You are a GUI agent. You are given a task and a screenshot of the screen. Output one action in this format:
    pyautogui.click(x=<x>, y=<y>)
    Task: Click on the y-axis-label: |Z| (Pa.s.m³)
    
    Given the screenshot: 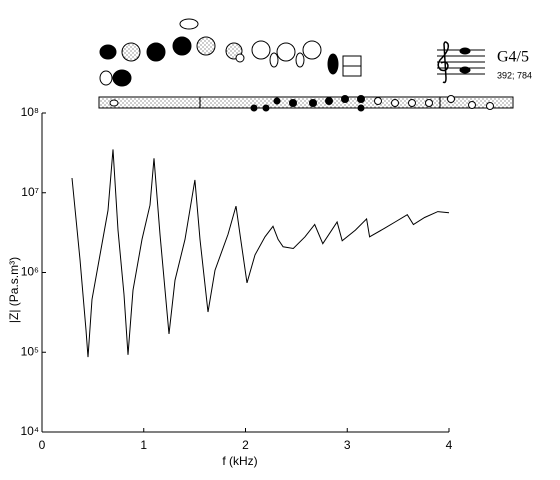 What is the action you would take?
    pyautogui.click(x=14, y=290)
    